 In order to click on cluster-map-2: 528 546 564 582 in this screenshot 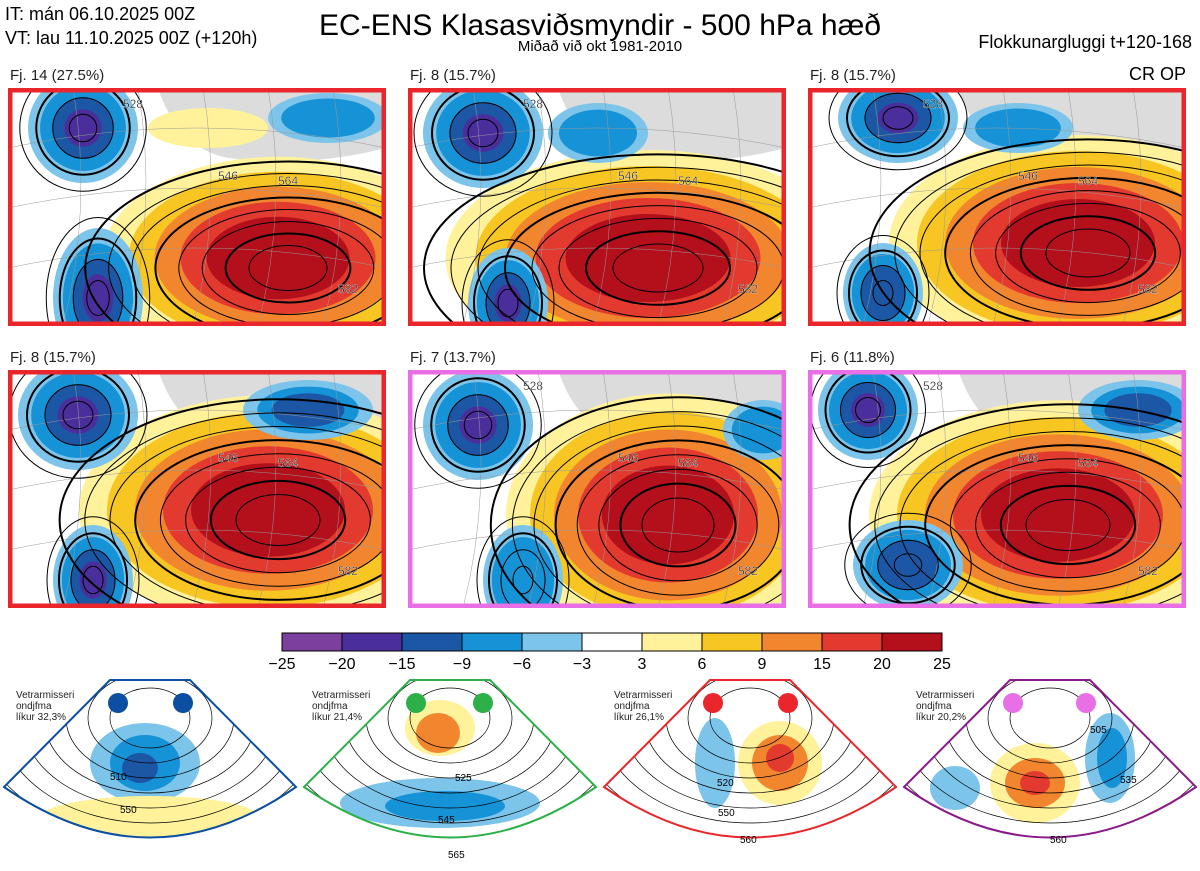, I will do `click(597, 207)`.